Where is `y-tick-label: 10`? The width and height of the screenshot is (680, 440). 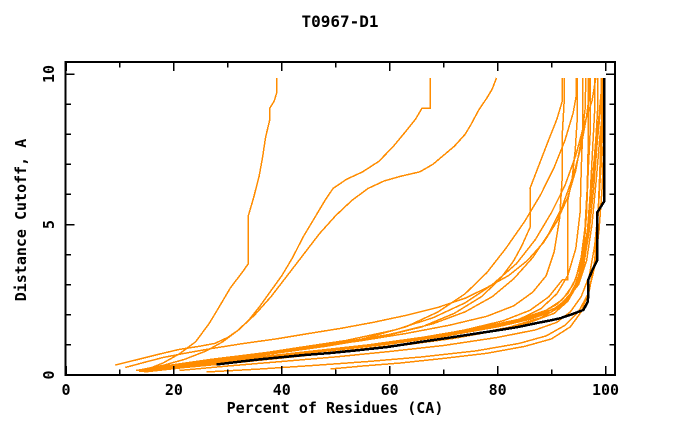
y-tick-label: 10 is located at coordinates (49, 74).